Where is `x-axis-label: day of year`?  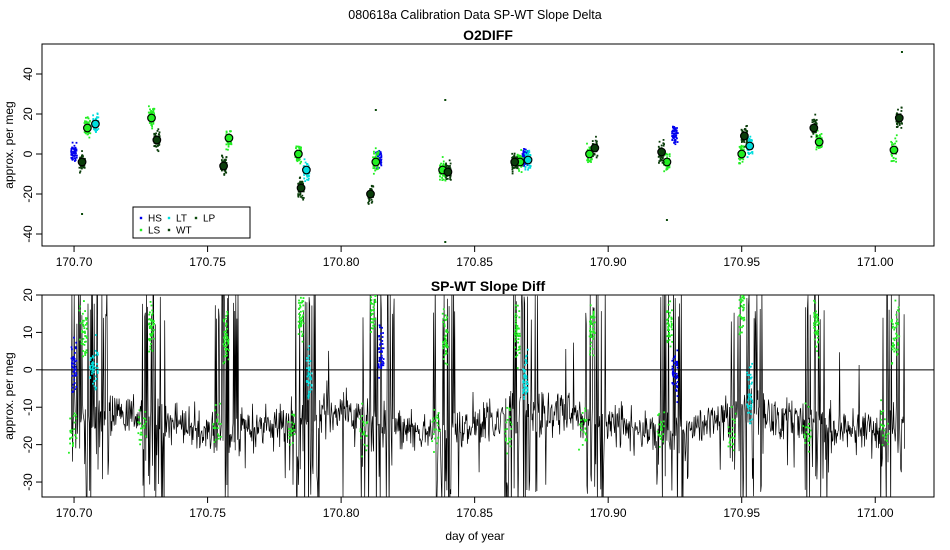
x-axis-label: day of year is located at coordinates (474, 536).